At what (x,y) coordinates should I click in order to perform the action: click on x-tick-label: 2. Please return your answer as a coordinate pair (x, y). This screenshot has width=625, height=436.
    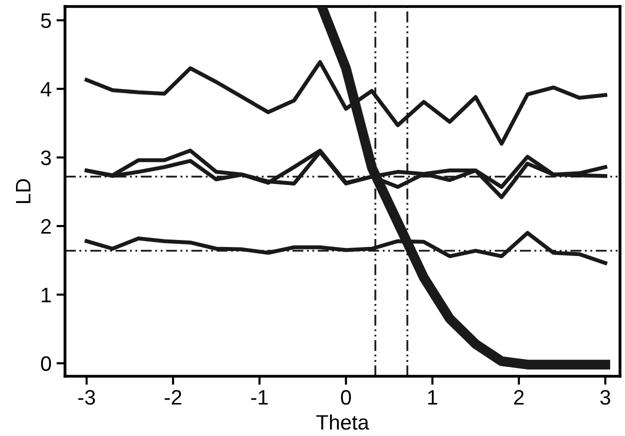
    Looking at the image, I should click on (519, 397).